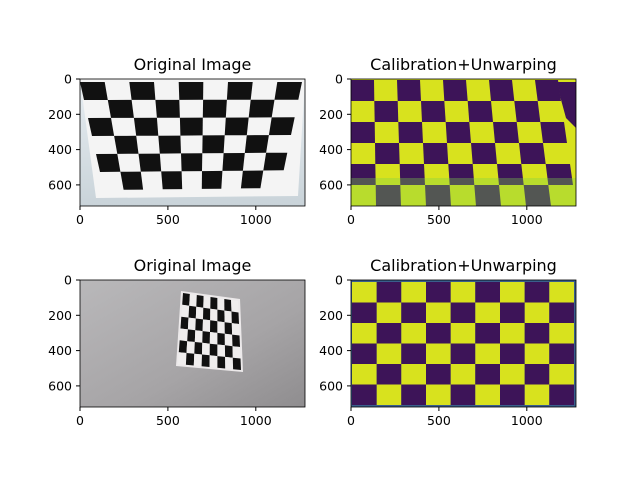  Describe the element at coordinates (331, 114) in the screenshot. I see `y-tick-label: 200` at that location.